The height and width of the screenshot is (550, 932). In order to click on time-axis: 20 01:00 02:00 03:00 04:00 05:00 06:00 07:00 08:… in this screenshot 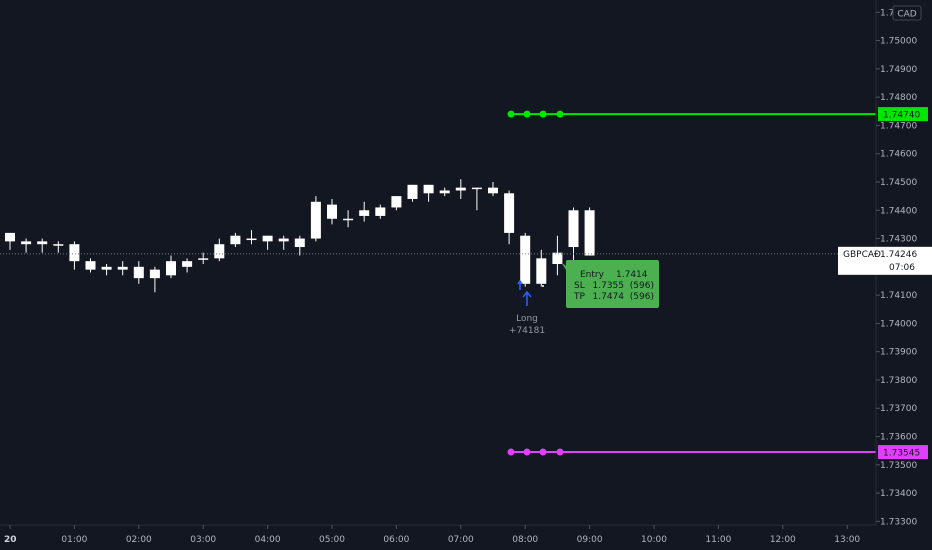, I will do `click(438, 534)`.